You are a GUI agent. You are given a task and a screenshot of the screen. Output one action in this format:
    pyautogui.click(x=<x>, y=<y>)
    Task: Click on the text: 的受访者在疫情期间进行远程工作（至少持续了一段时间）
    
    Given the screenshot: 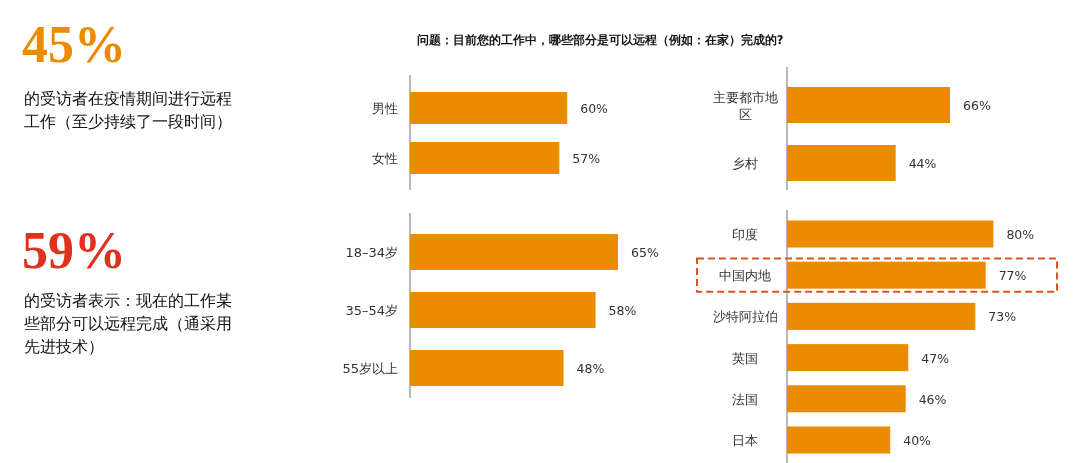 What is the action you would take?
    pyautogui.click(x=128, y=110)
    